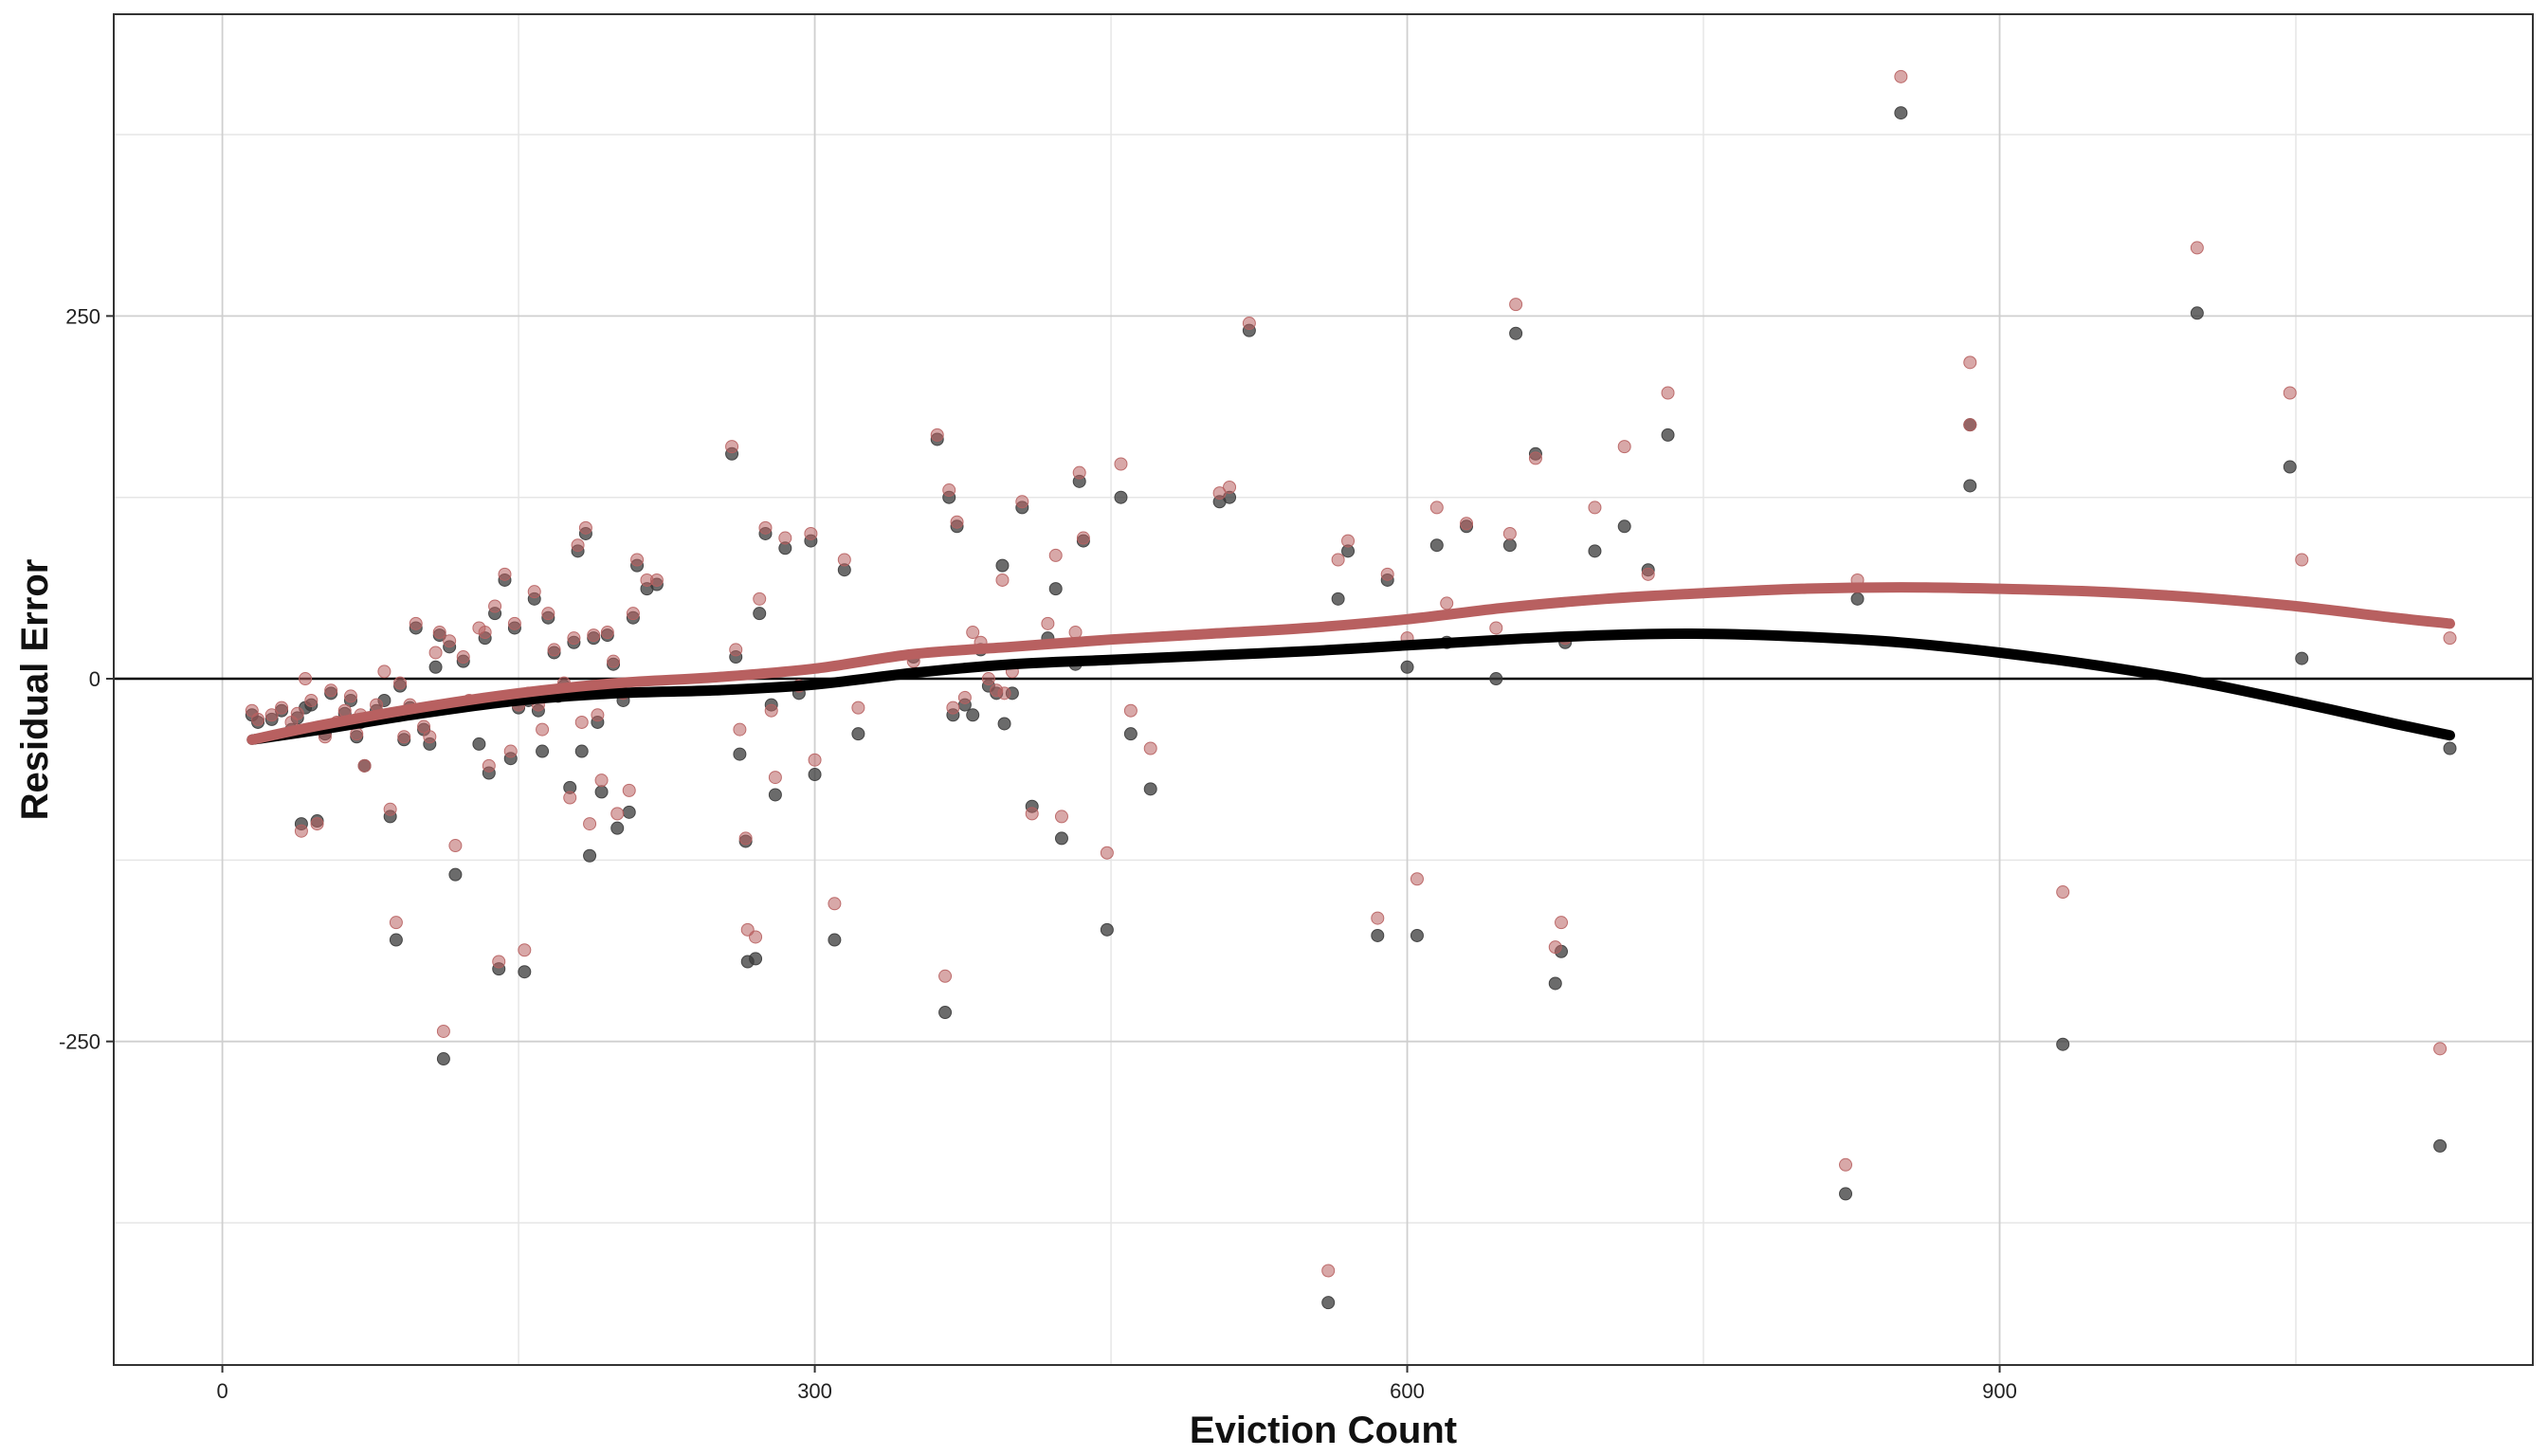 The width and height of the screenshot is (2548, 1456). I want to click on y-tick-label: -250, so click(79, 1042).